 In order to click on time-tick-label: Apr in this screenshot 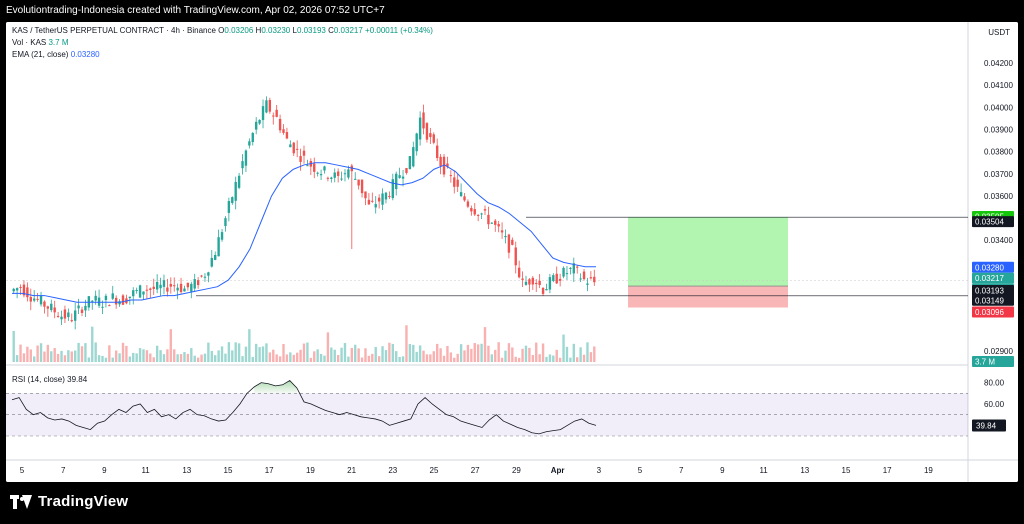, I will do `click(558, 470)`.